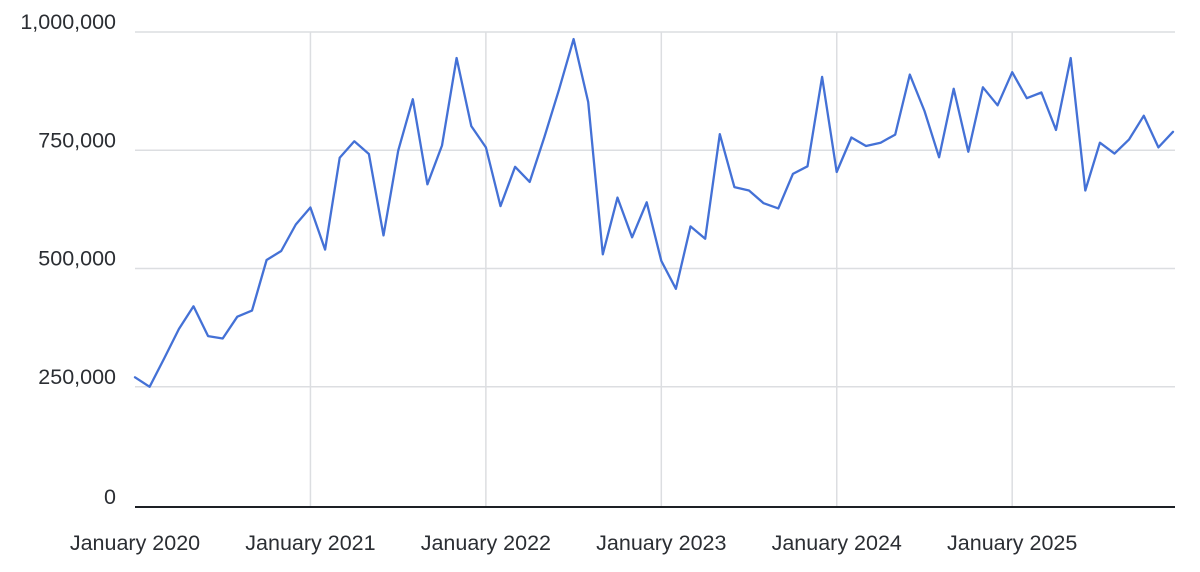 The image size is (1200, 572). I want to click on y-axis-tick-label: 500,000, so click(77, 259).